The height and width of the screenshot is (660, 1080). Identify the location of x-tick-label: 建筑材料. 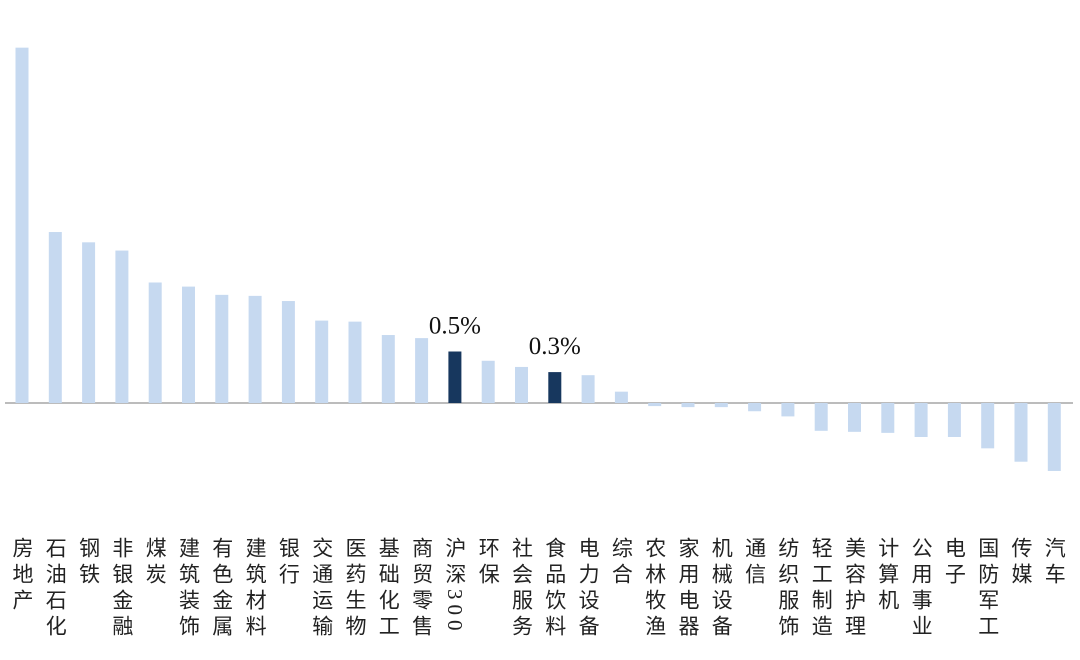
(255, 589).